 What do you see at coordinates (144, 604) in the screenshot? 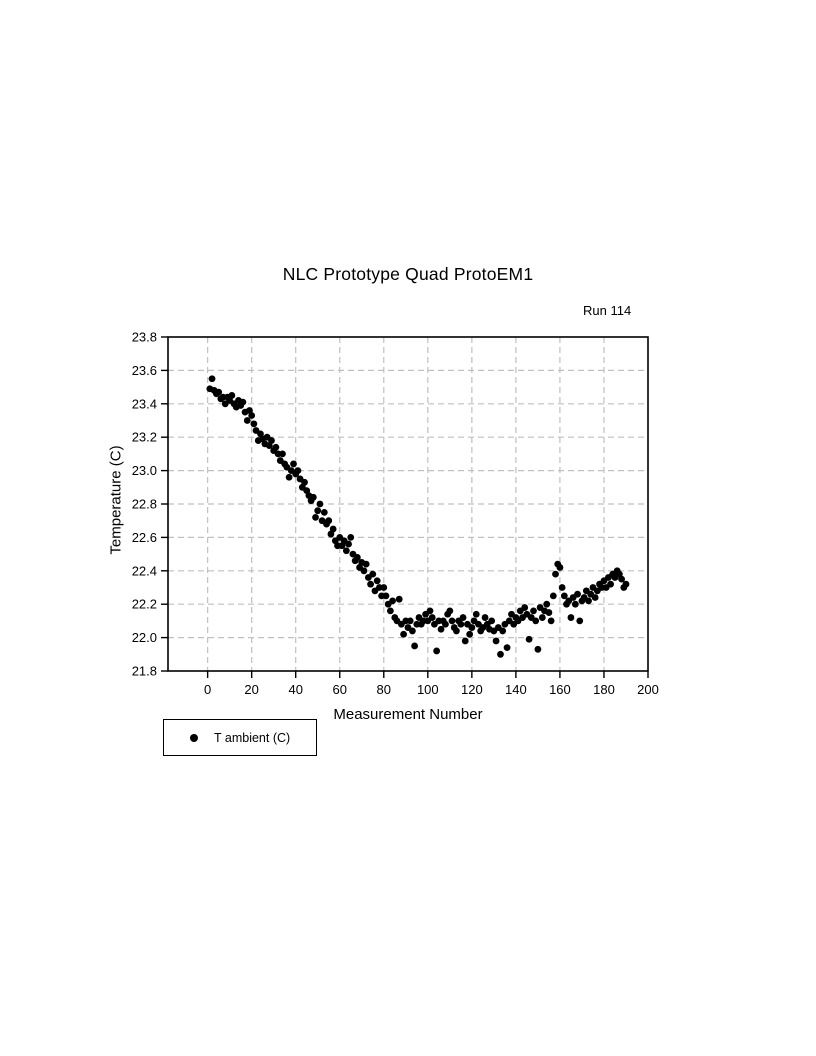
I see `y-tick-label: 22.2` at bounding box center [144, 604].